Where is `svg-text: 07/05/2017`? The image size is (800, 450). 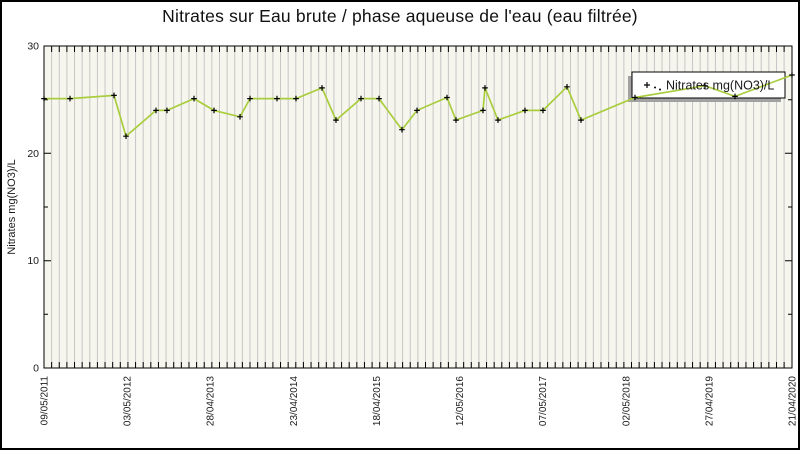 svg-text: 07/05/2017 is located at coordinates (543, 401).